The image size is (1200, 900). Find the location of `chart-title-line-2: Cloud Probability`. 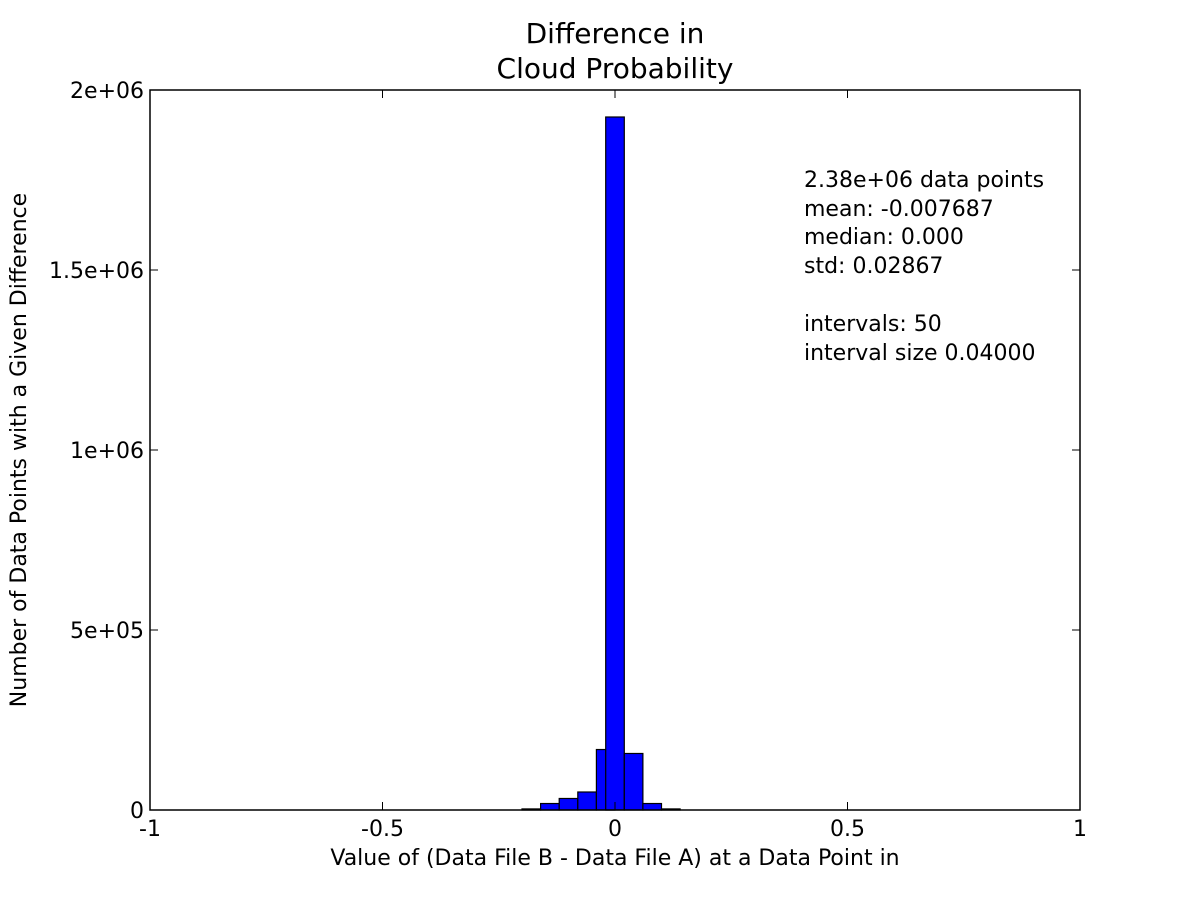

chart-title-line-2: Cloud Probability is located at coordinates (615, 68).